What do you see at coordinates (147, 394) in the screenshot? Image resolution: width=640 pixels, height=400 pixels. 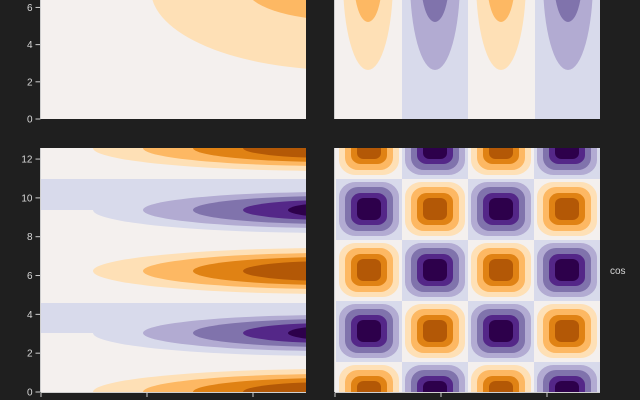 I see `panel-bottom-left-x-ticks` at bounding box center [147, 394].